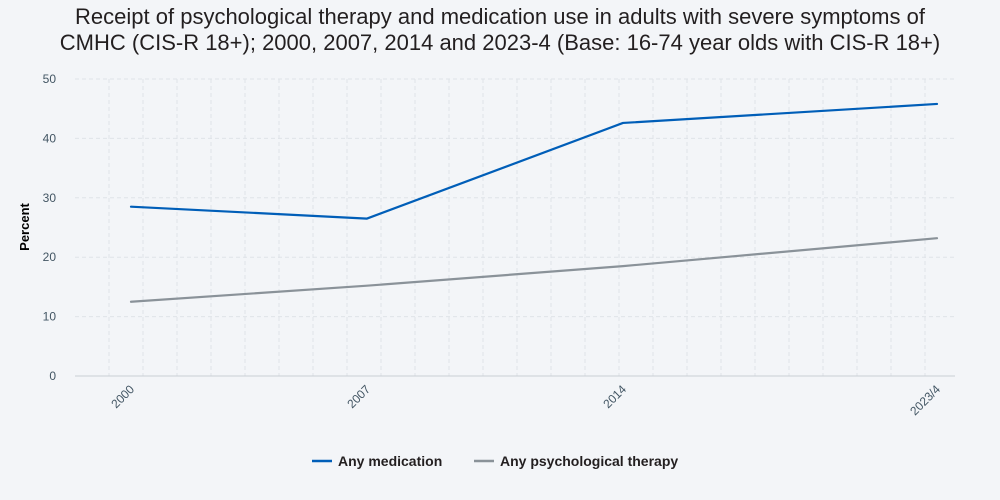 The width and height of the screenshot is (1000, 500). What do you see at coordinates (614, 396) in the screenshot?
I see `x-tick-label: 2014` at bounding box center [614, 396].